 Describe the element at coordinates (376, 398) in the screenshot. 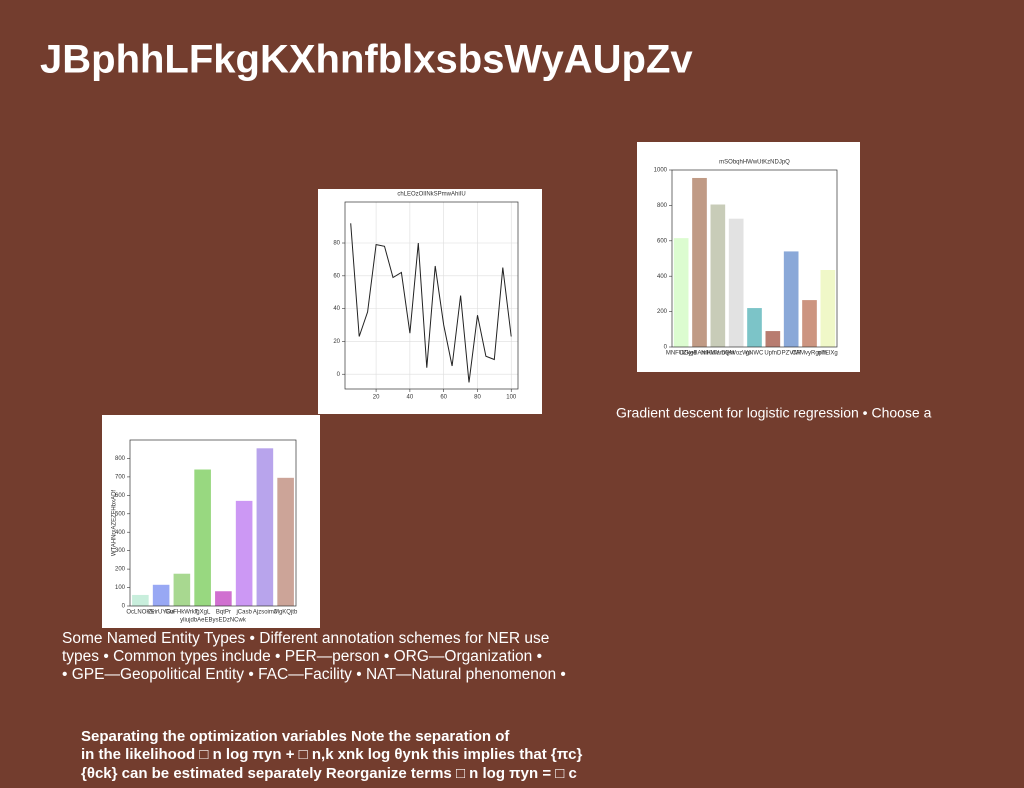

I see `x-tick-label: 20` at that location.